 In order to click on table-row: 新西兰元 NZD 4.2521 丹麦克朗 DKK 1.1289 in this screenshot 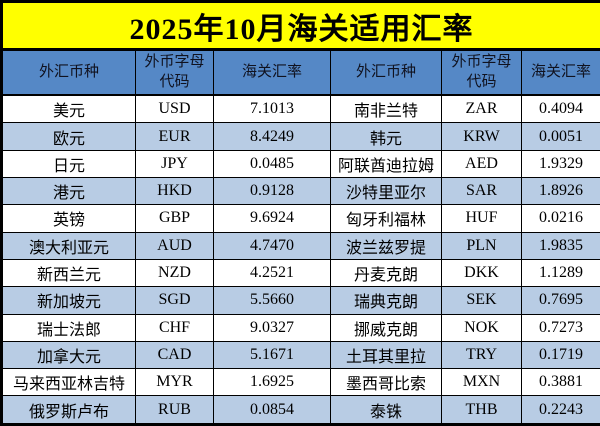, I will do `click(300, 273)`.